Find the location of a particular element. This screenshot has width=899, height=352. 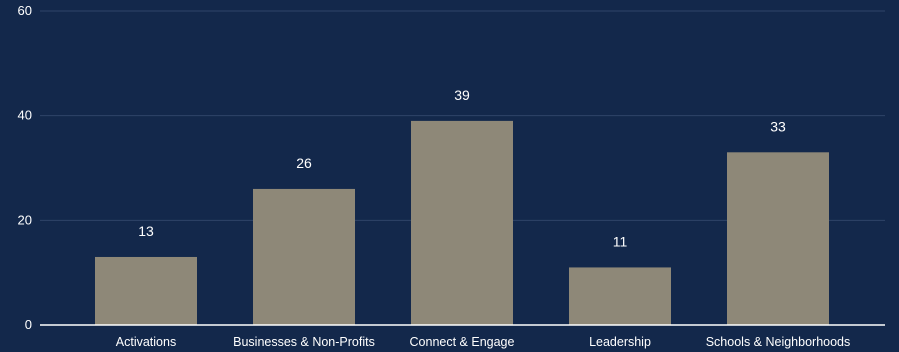

data-label: 33 is located at coordinates (778, 126).